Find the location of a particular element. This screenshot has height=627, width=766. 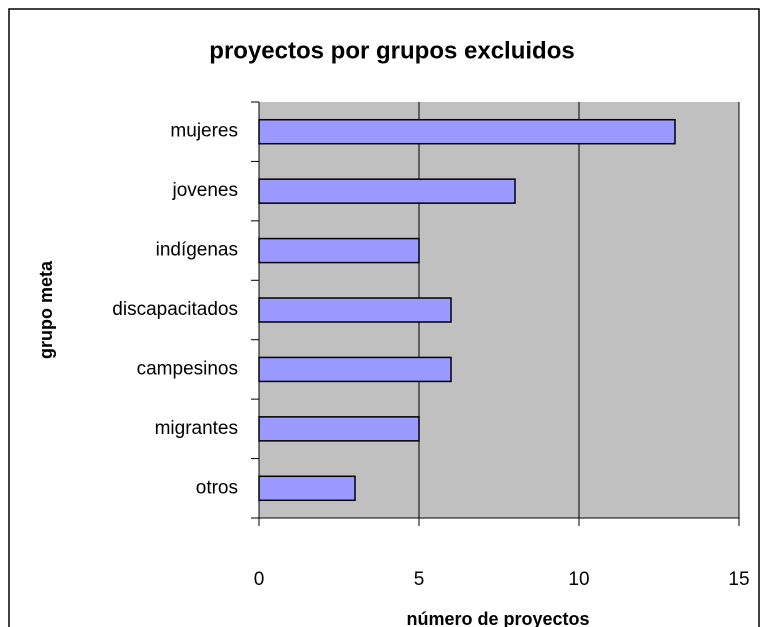

y-tick-label: otros is located at coordinates (217, 487).